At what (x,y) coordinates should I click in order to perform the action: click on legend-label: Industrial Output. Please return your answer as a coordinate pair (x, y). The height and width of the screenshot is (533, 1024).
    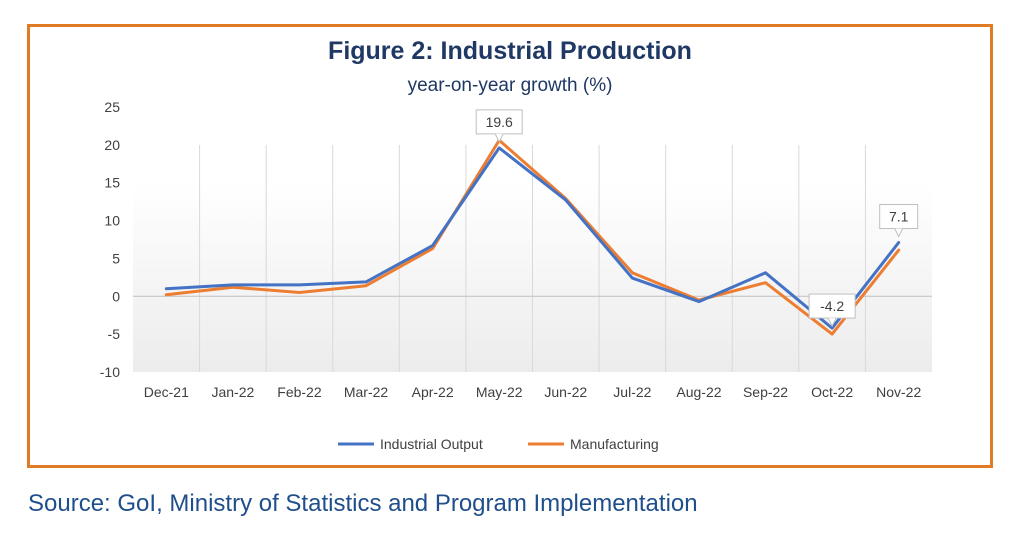
    Looking at the image, I should click on (431, 444).